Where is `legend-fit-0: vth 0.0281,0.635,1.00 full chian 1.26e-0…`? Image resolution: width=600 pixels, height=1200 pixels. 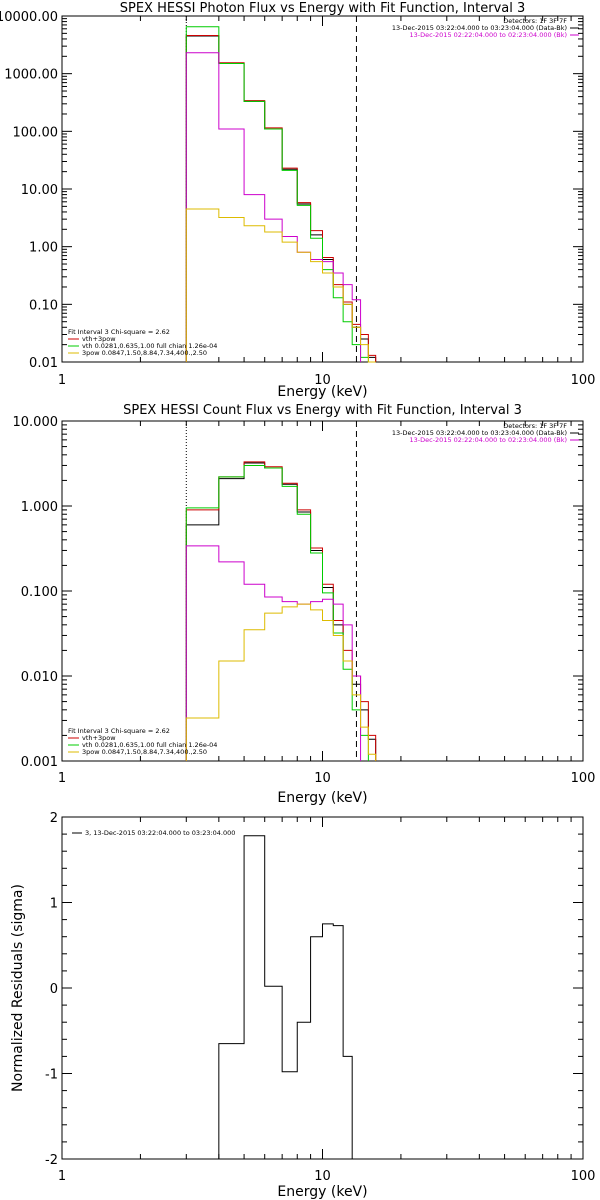
legend-fit-0: vth 0.0281,0.635,1.00 full chian 1.26e-0… is located at coordinates (149, 346).